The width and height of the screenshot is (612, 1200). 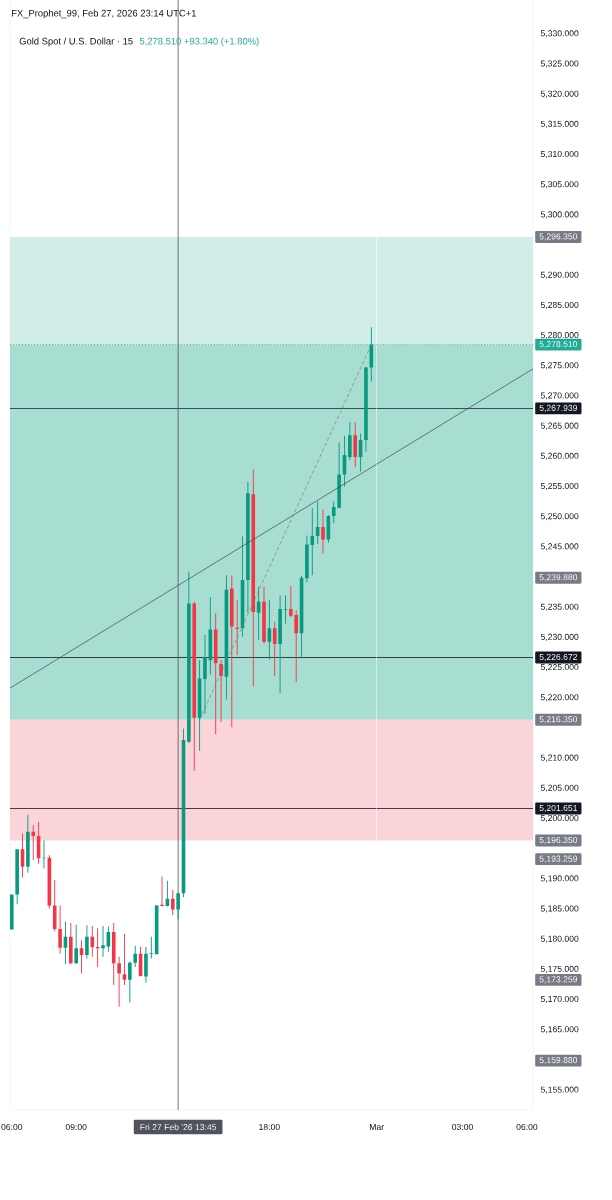 What do you see at coordinates (559, 969) in the screenshot?
I see `y-tick-label: 5,175.000` at bounding box center [559, 969].